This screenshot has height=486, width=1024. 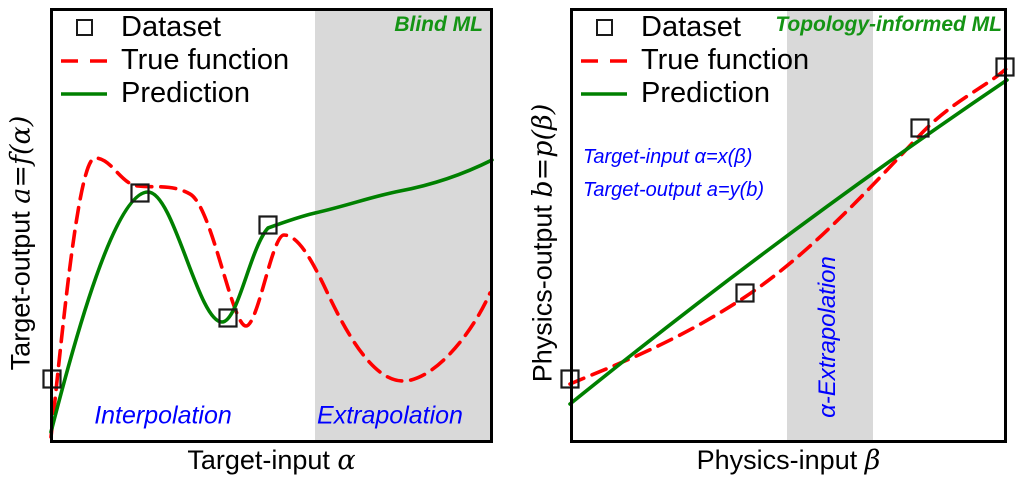 I want to click on mapping-note-line2: Target-output a=y(b), so click(x=674, y=190).